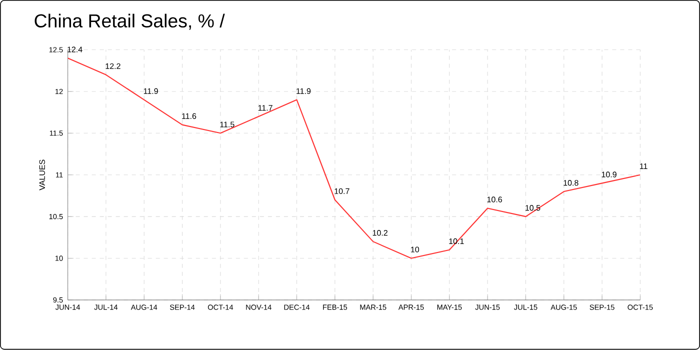 This screenshot has height=350, width=700. I want to click on data-label: 11, so click(644, 167).